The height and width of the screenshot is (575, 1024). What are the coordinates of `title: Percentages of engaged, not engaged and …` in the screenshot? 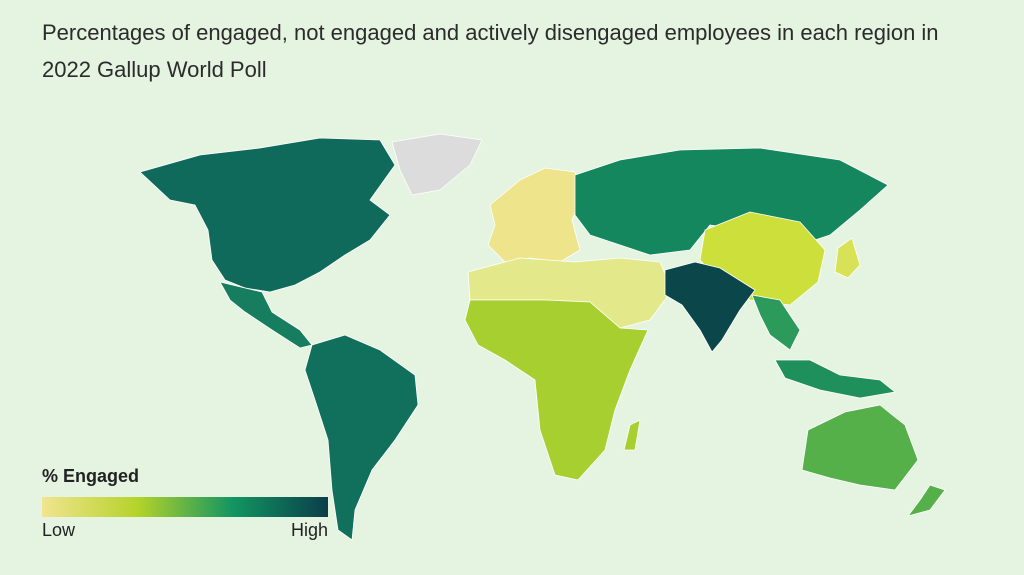 It's located at (490, 51).